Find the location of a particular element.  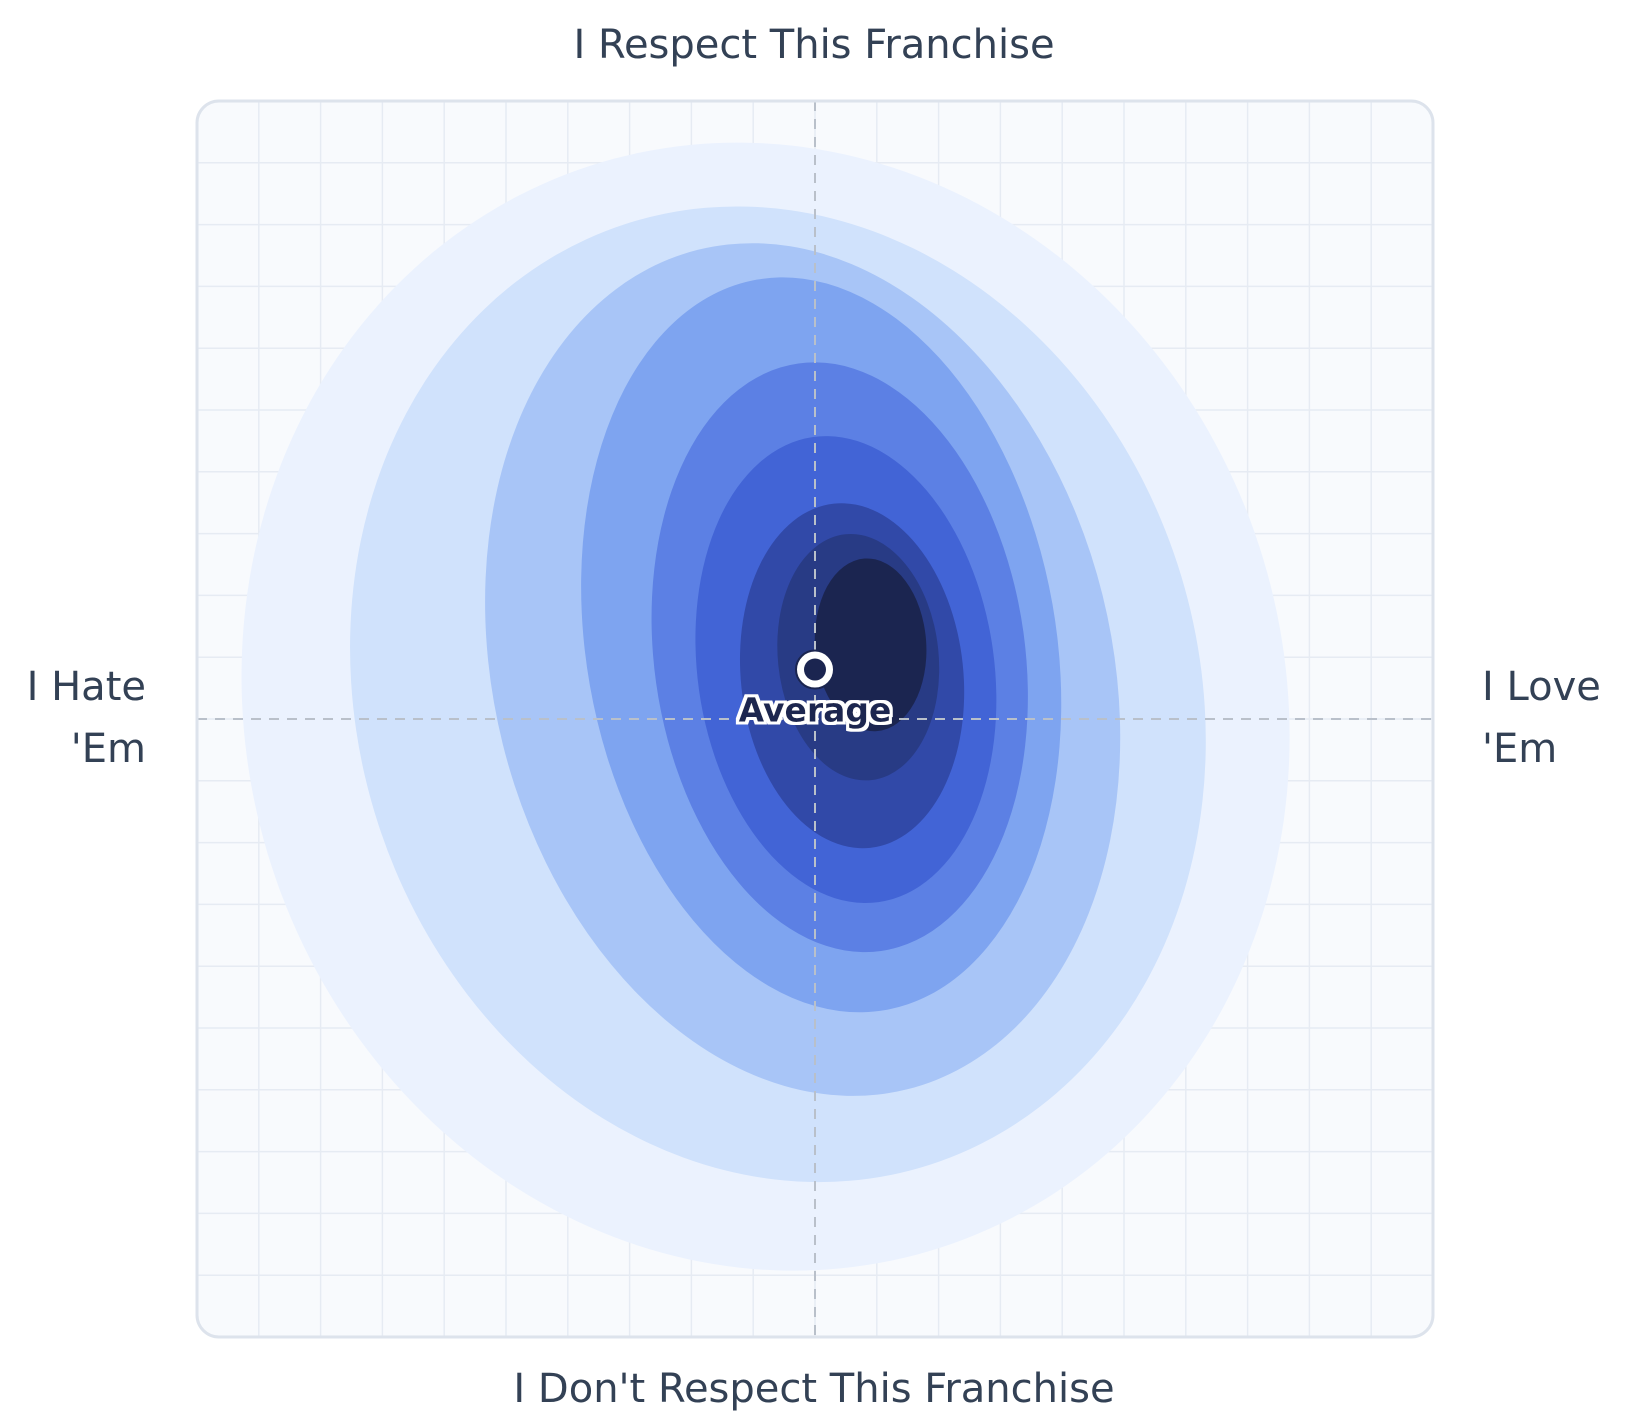

axis-label-left: I Hate 'Em is located at coordinates (73, 718).